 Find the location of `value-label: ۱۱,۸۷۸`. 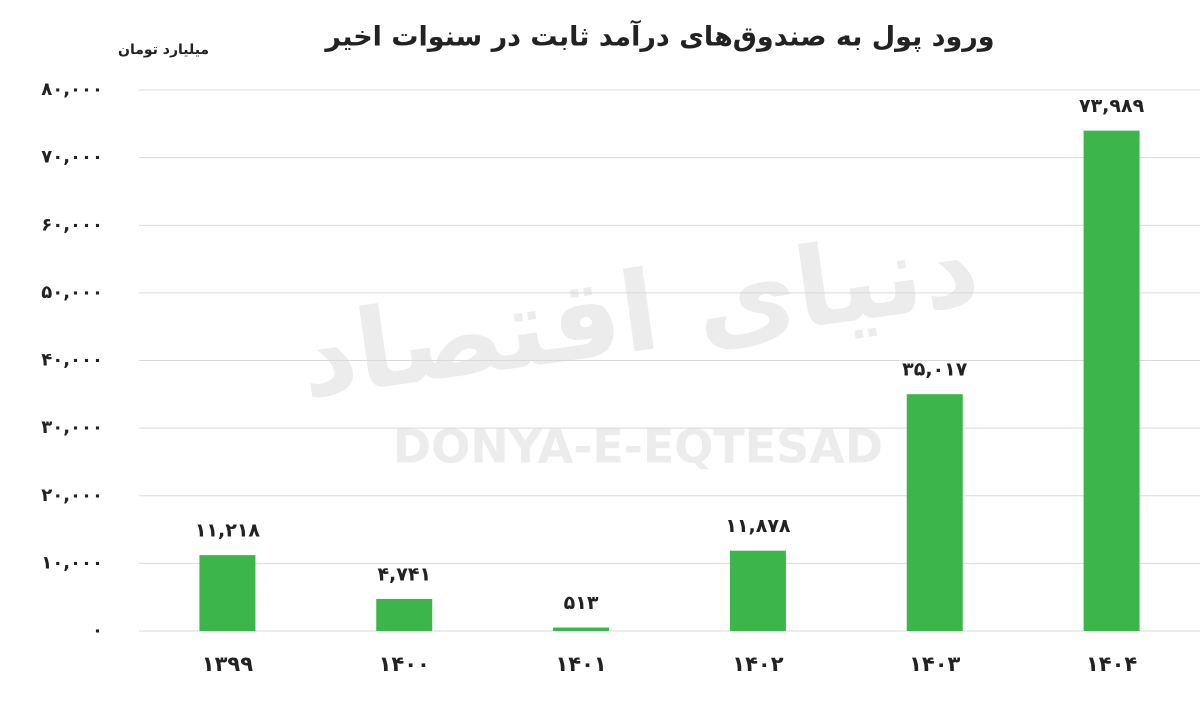

value-label: ۱۱,۸۷۸ is located at coordinates (758, 526).